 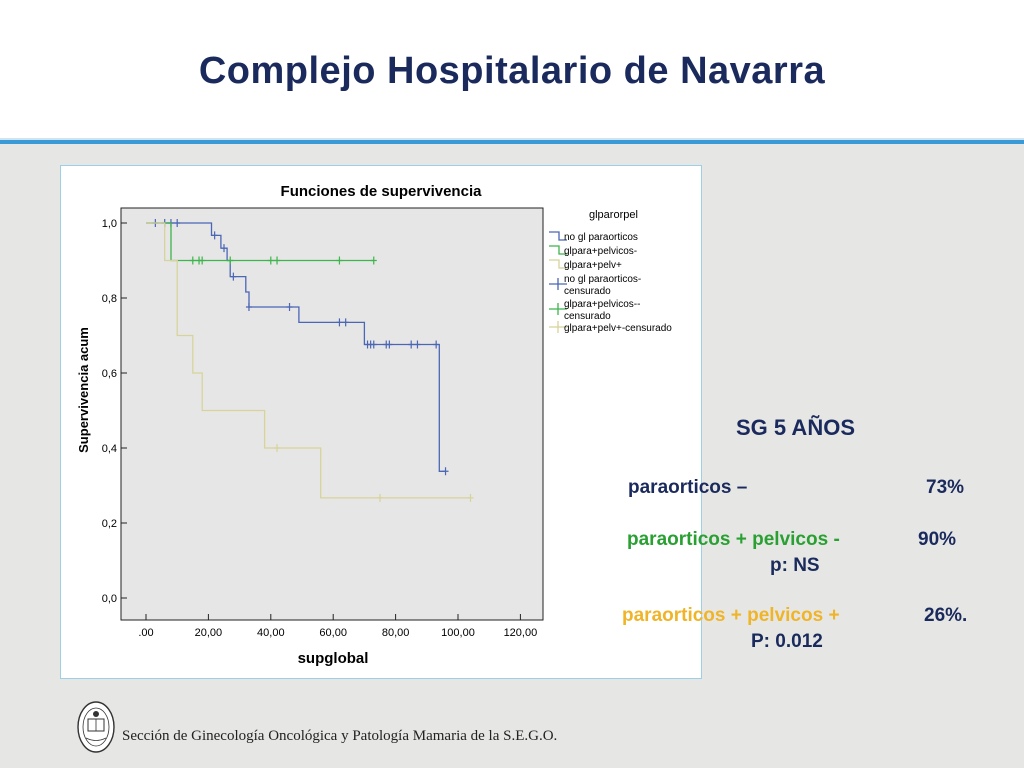 What do you see at coordinates (601, 237) in the screenshot?
I see `legend-label-1: no gl paraorticos` at bounding box center [601, 237].